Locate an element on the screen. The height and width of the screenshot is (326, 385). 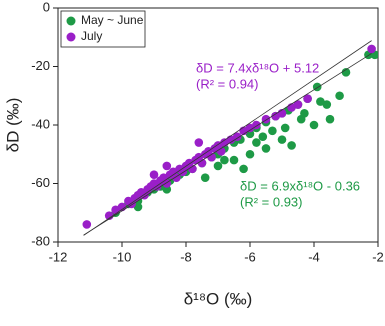
legend-box is located at coordinates (103, 29).